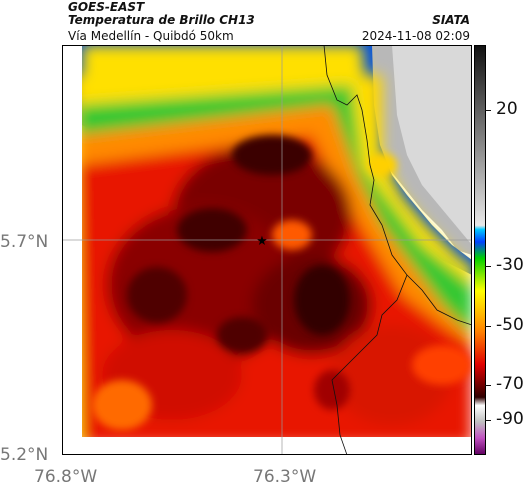  Describe the element at coordinates (24, 455) in the screenshot. I see `lat-label-5-2: 5.2°N` at that location.